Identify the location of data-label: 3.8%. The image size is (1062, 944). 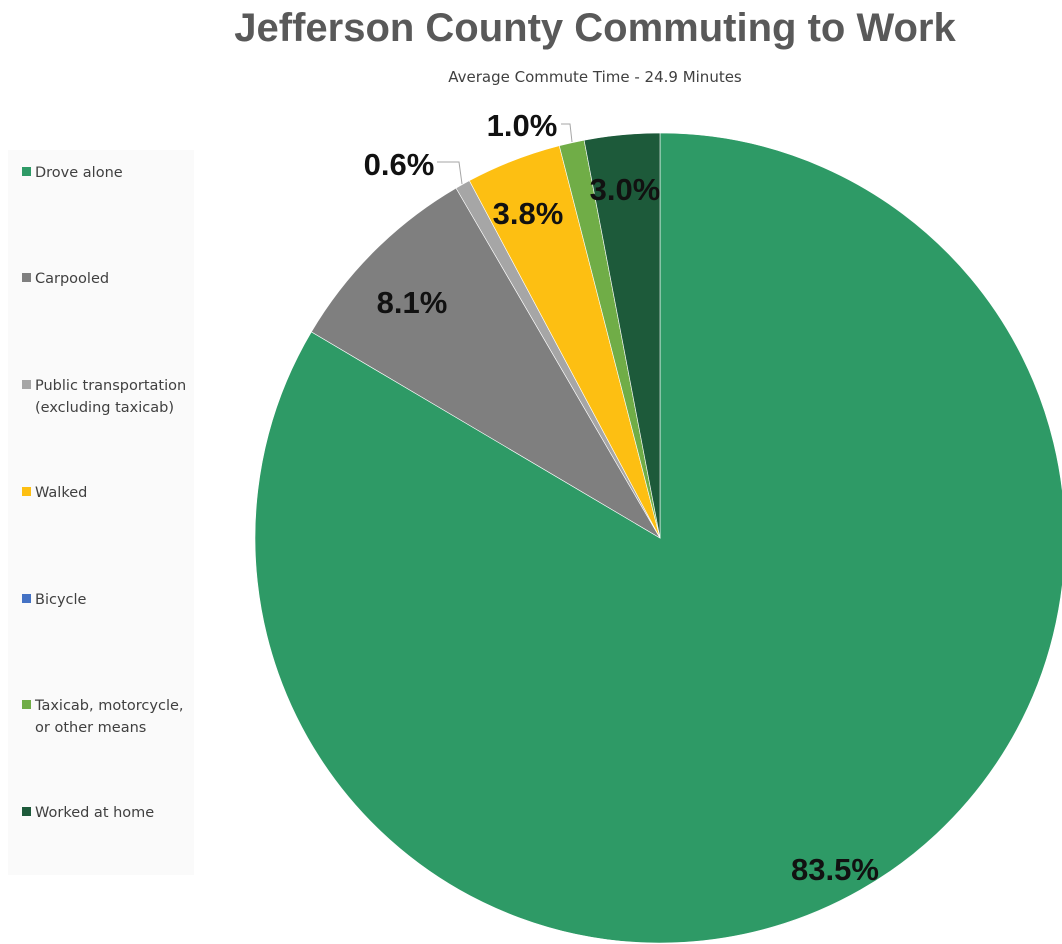
(528, 213).